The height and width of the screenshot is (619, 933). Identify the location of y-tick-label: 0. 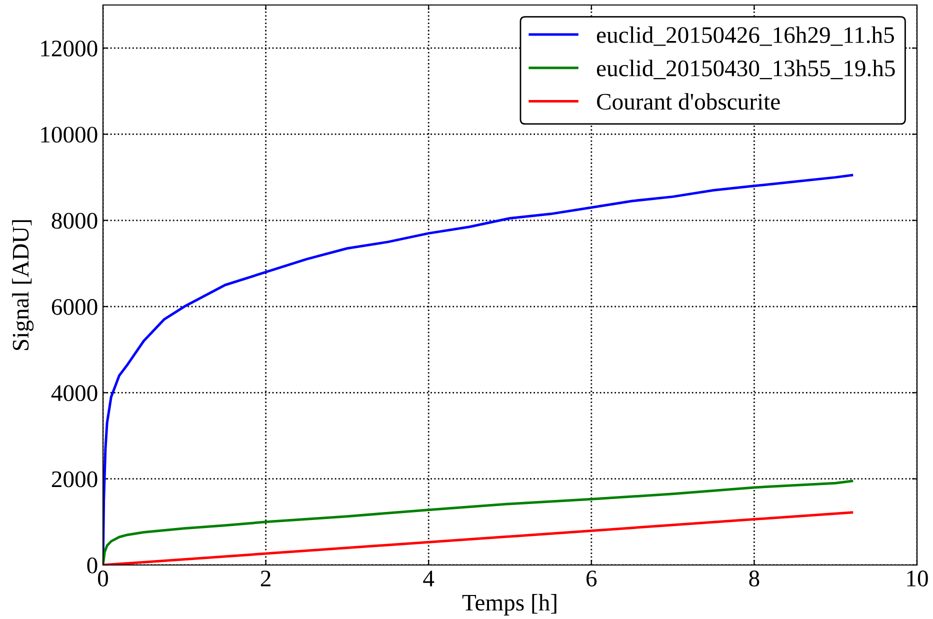
(92, 565).